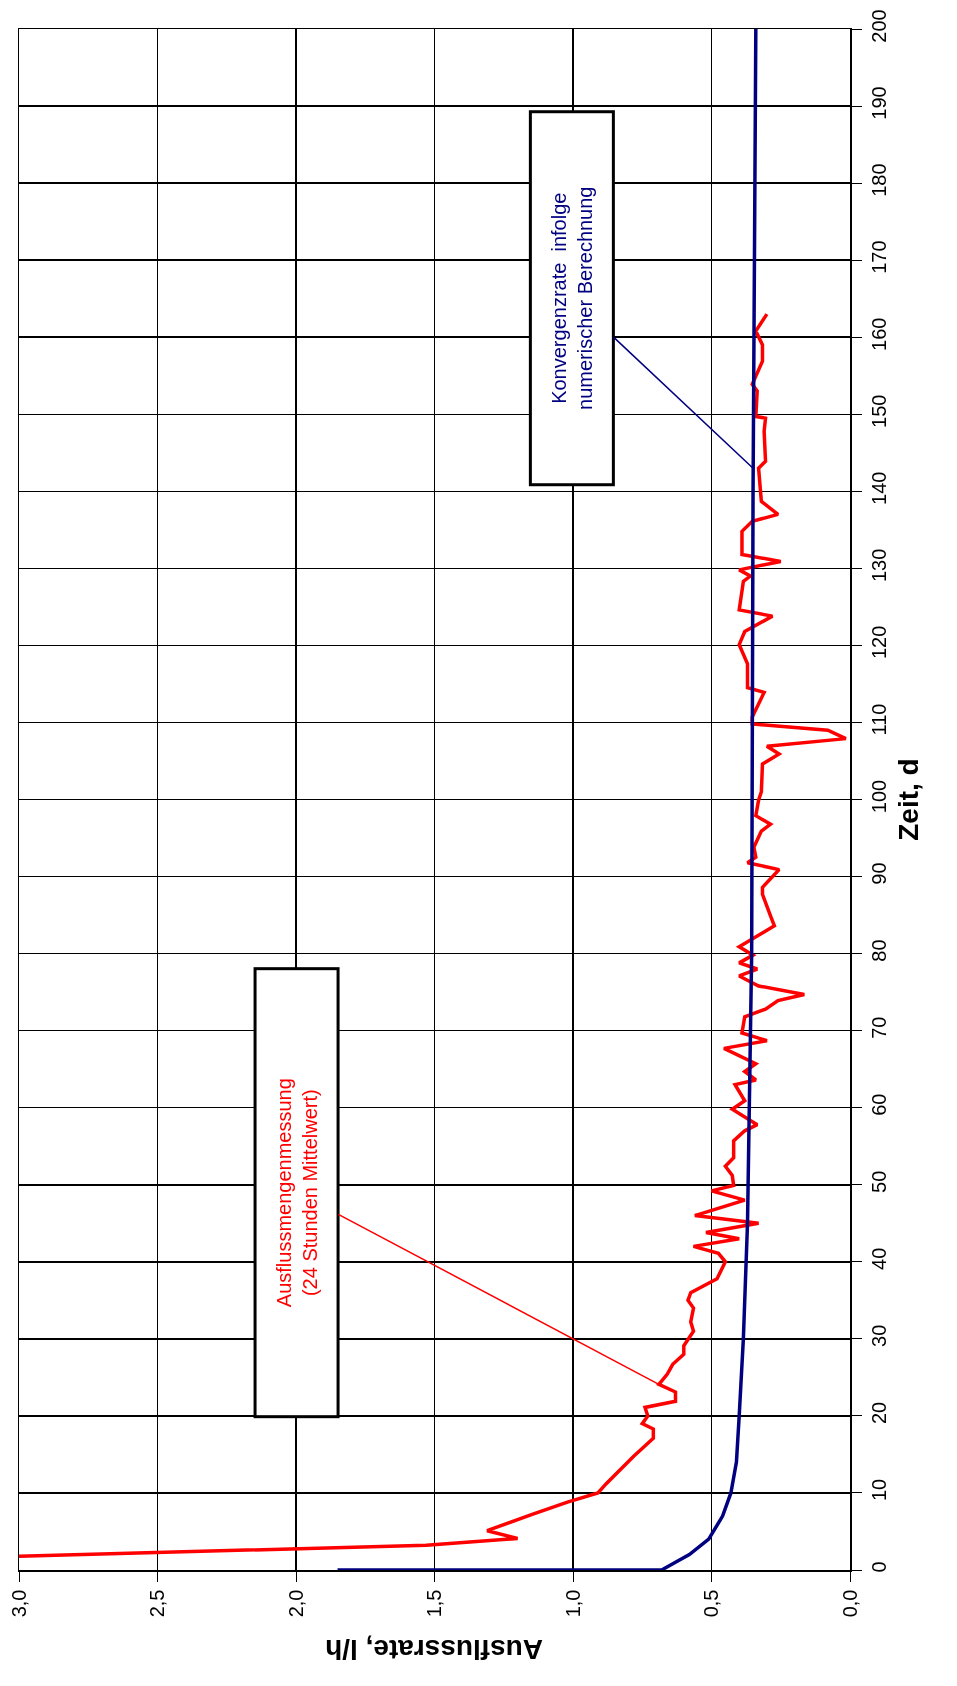 The image size is (957, 1686). Describe the element at coordinates (878, 873) in the screenshot. I see `y-tick-label: 90` at that location.